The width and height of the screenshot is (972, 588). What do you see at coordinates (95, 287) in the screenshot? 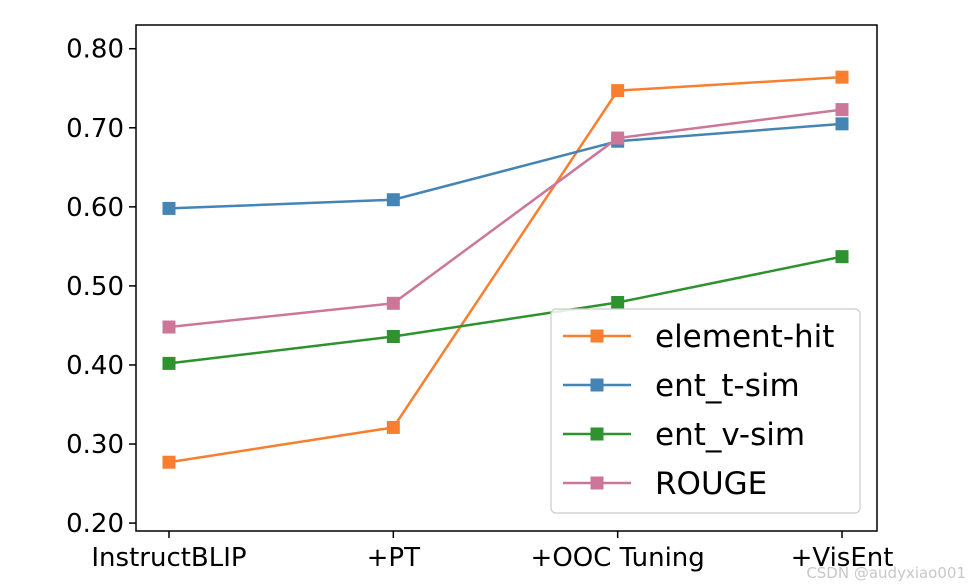
I see `y-tick-label: 0.50` at bounding box center [95, 287].